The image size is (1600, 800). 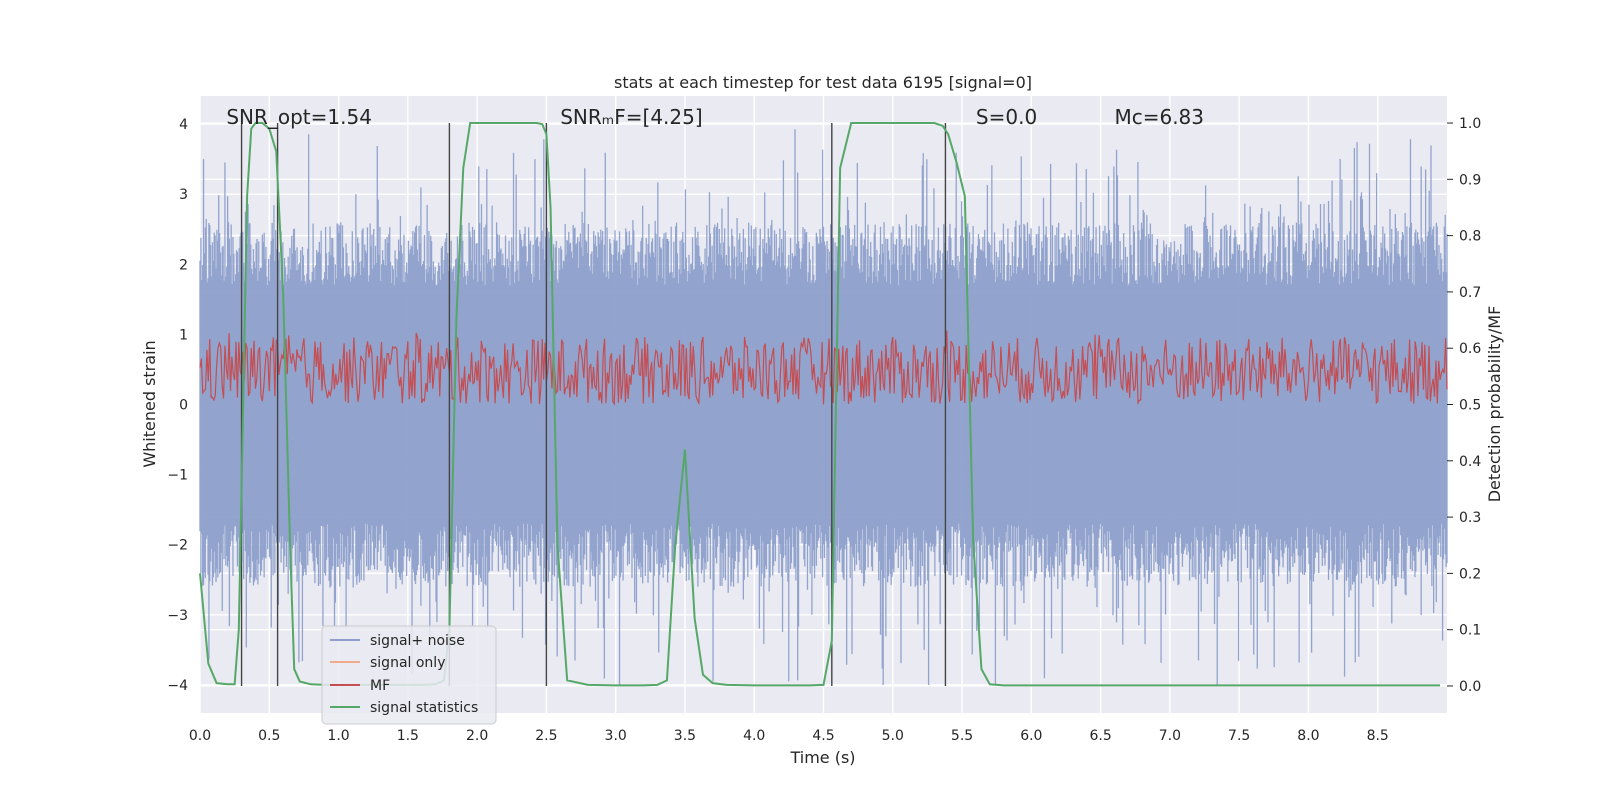 I want to click on x-axis-label: Time (s), so click(x=822, y=757).